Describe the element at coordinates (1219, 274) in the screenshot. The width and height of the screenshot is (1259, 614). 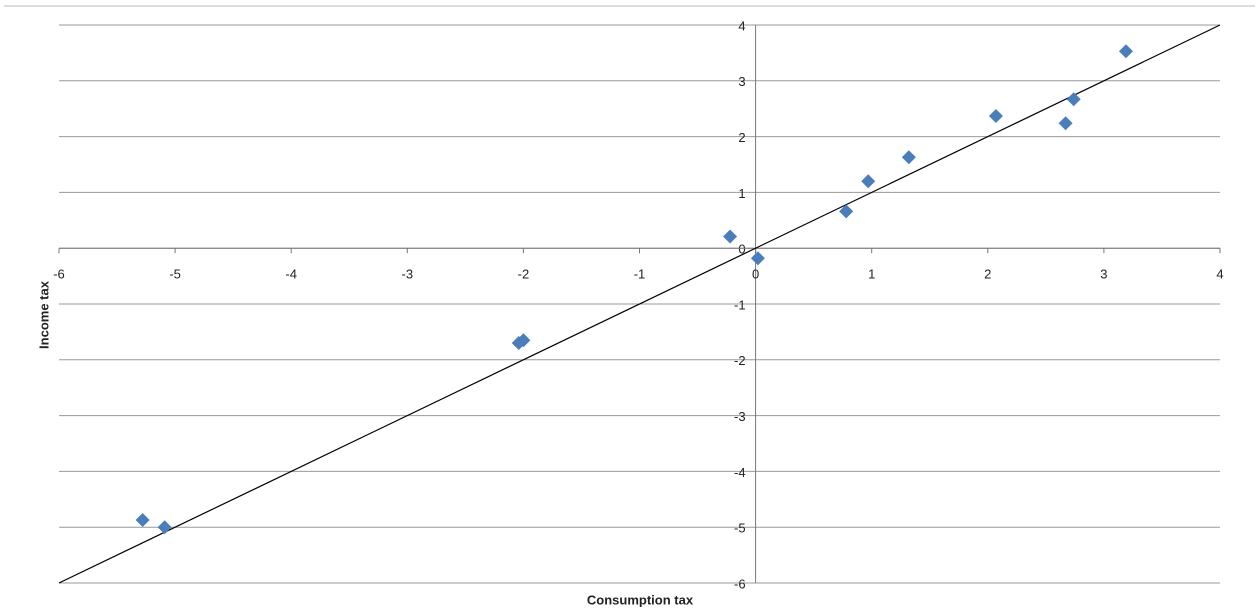
I see `x-tick-label: 4` at that location.